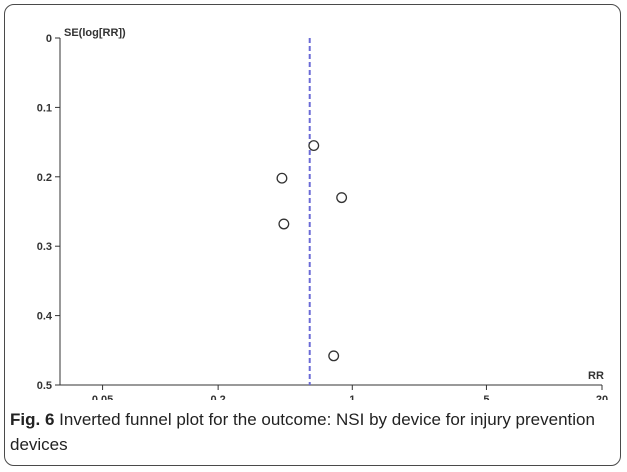 The height and width of the screenshot is (472, 627). I want to click on figure-label: Fig. 6, so click(32, 419).